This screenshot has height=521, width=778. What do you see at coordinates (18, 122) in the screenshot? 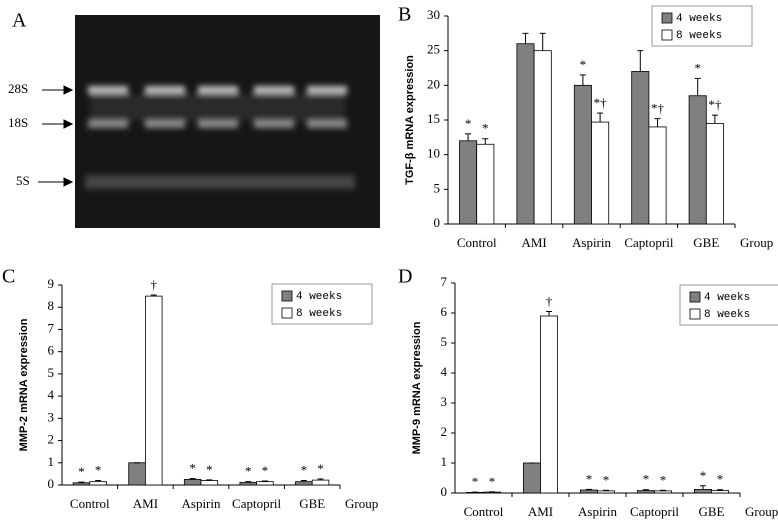
I see `band-label: 18S` at bounding box center [18, 122].